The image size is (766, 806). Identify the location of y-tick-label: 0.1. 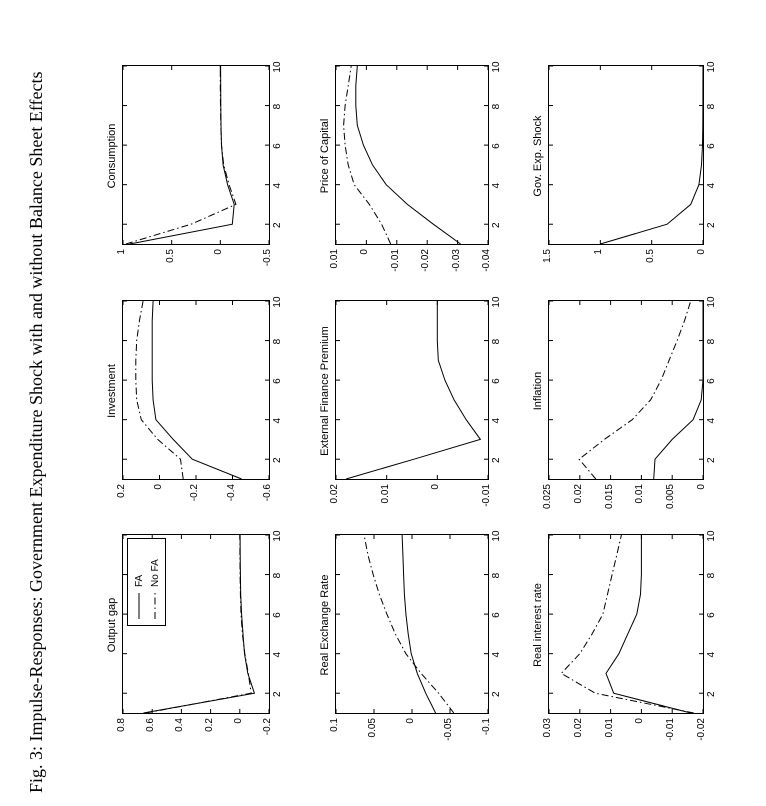
(334, 725).